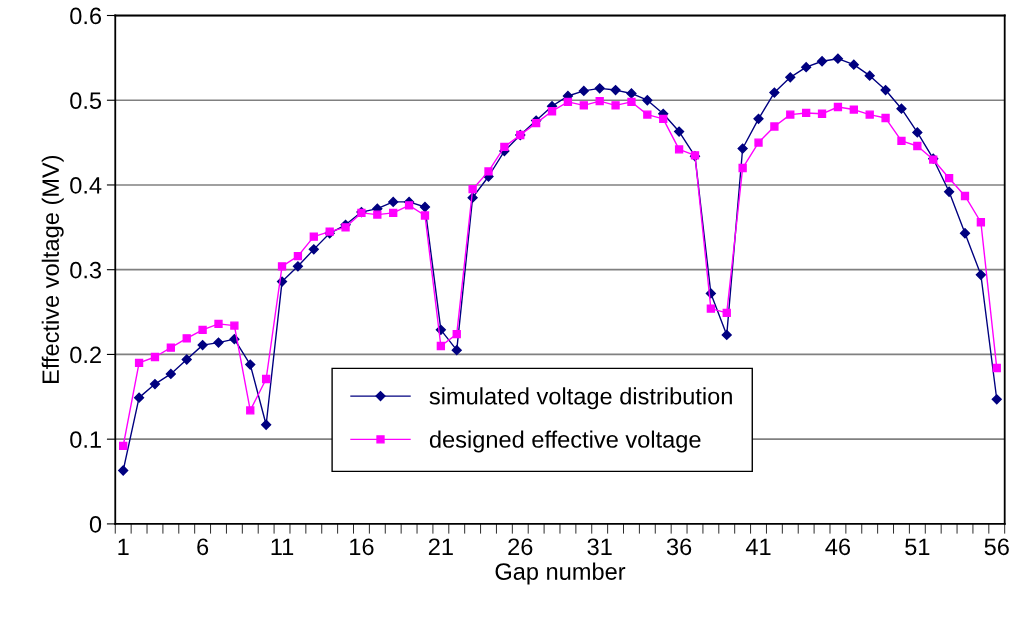  What do you see at coordinates (362, 547) in the screenshot?
I see `x-tick-label: 16` at bounding box center [362, 547].